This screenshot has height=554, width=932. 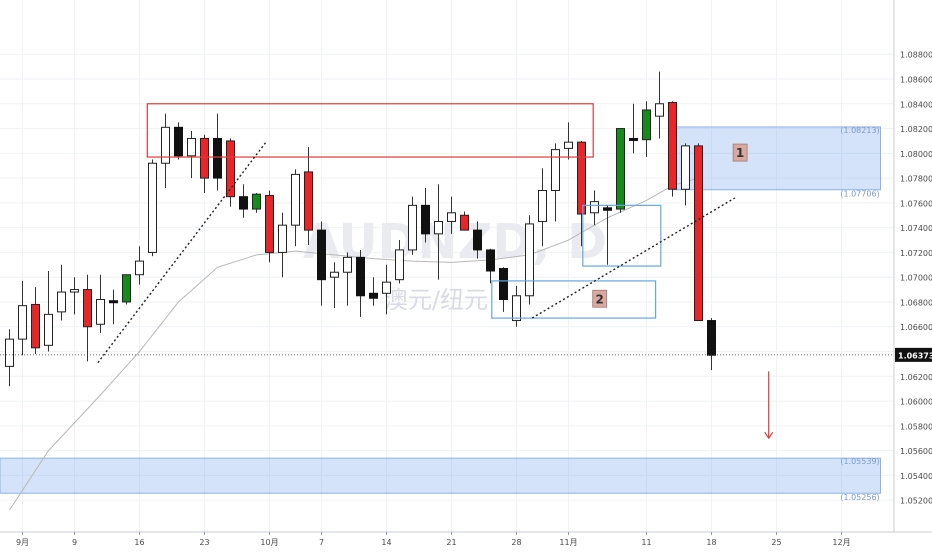 I want to click on symbol-watermark: AUDNZD, D, so click(x=455, y=242).